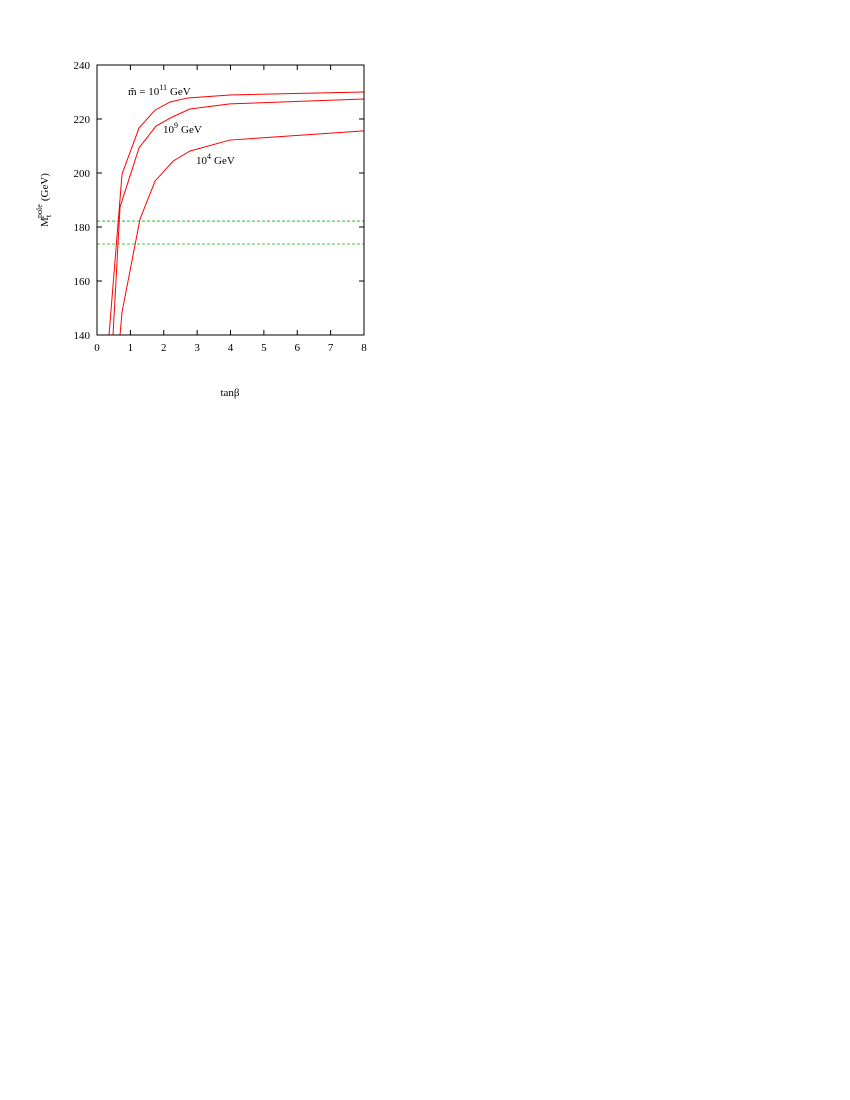 The width and height of the screenshot is (850, 1100). I want to click on y-tick-label: 200, so click(82, 174).